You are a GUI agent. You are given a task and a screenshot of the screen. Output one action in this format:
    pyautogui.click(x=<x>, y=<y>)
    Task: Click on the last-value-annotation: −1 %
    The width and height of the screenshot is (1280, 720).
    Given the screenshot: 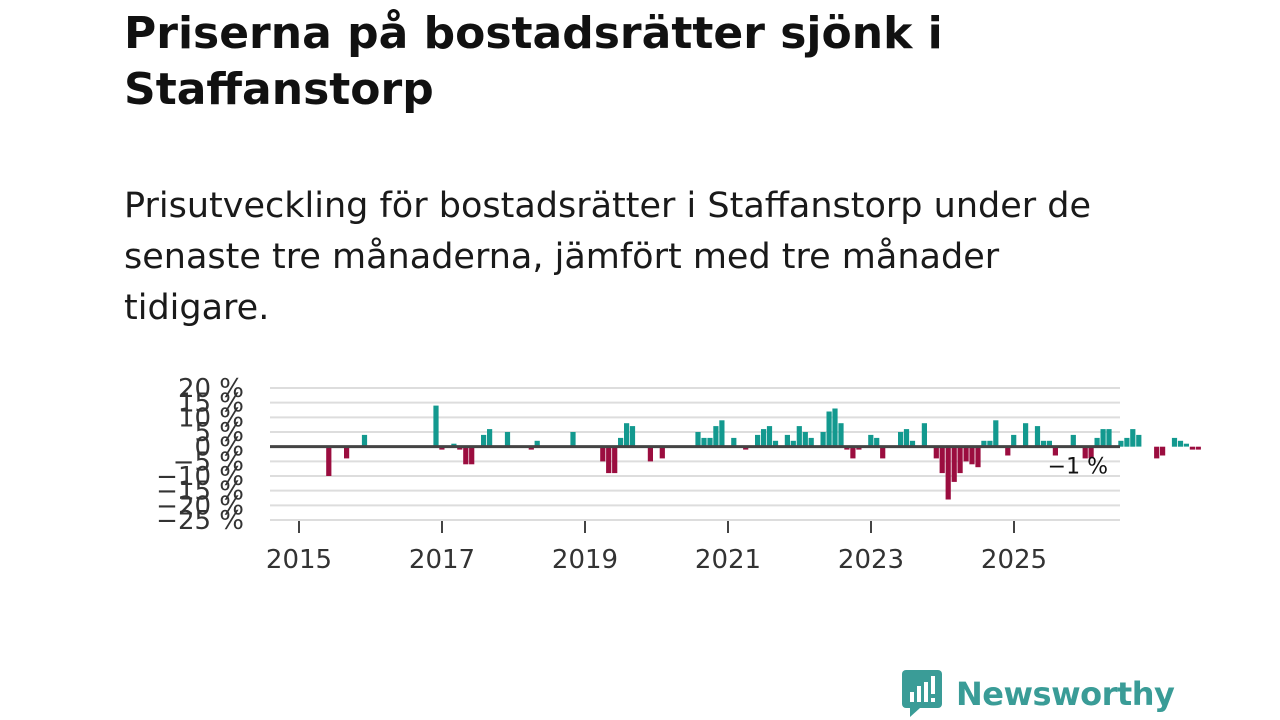 What is the action you would take?
    pyautogui.click(x=1078, y=466)
    